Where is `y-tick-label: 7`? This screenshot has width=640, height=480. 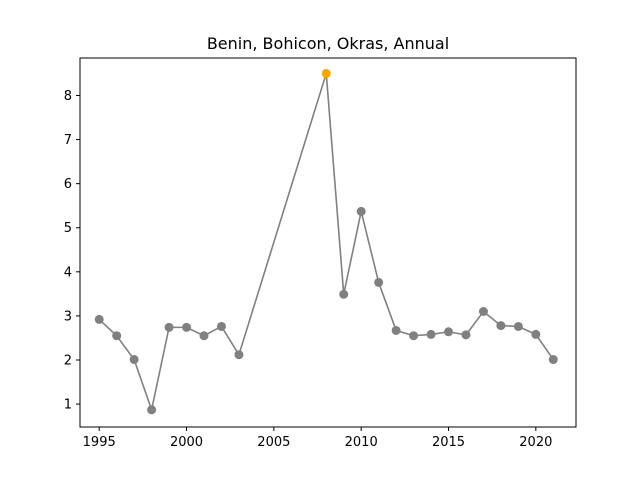
y-tick-label: 7 is located at coordinates (68, 140).